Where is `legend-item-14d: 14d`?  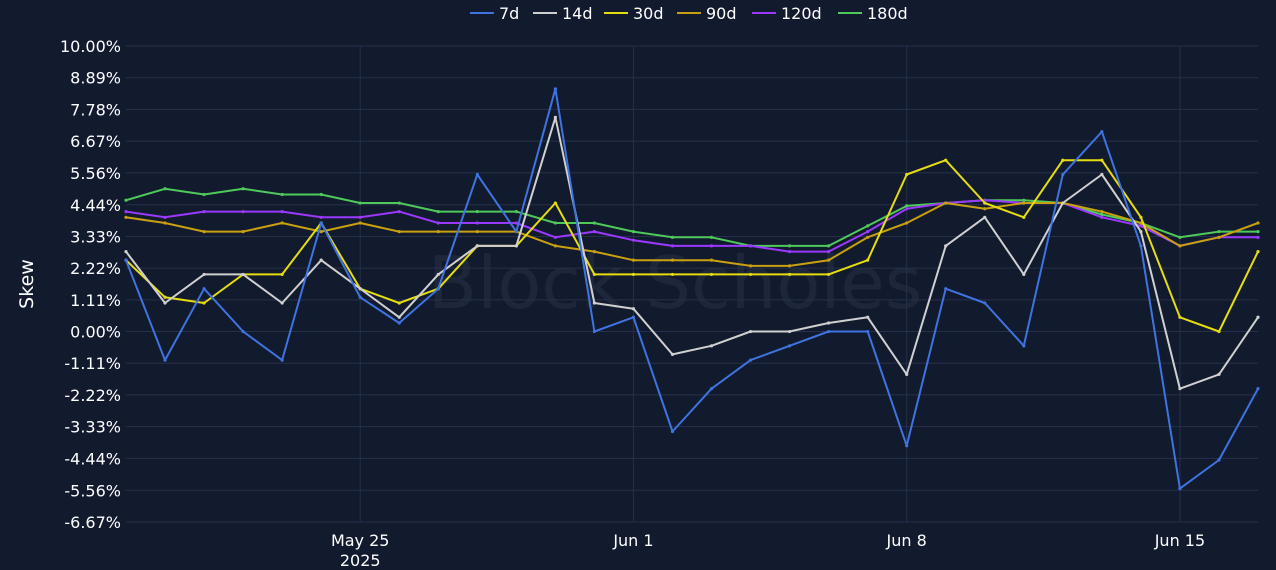
legend-item-14d: 14d is located at coordinates (563, 13).